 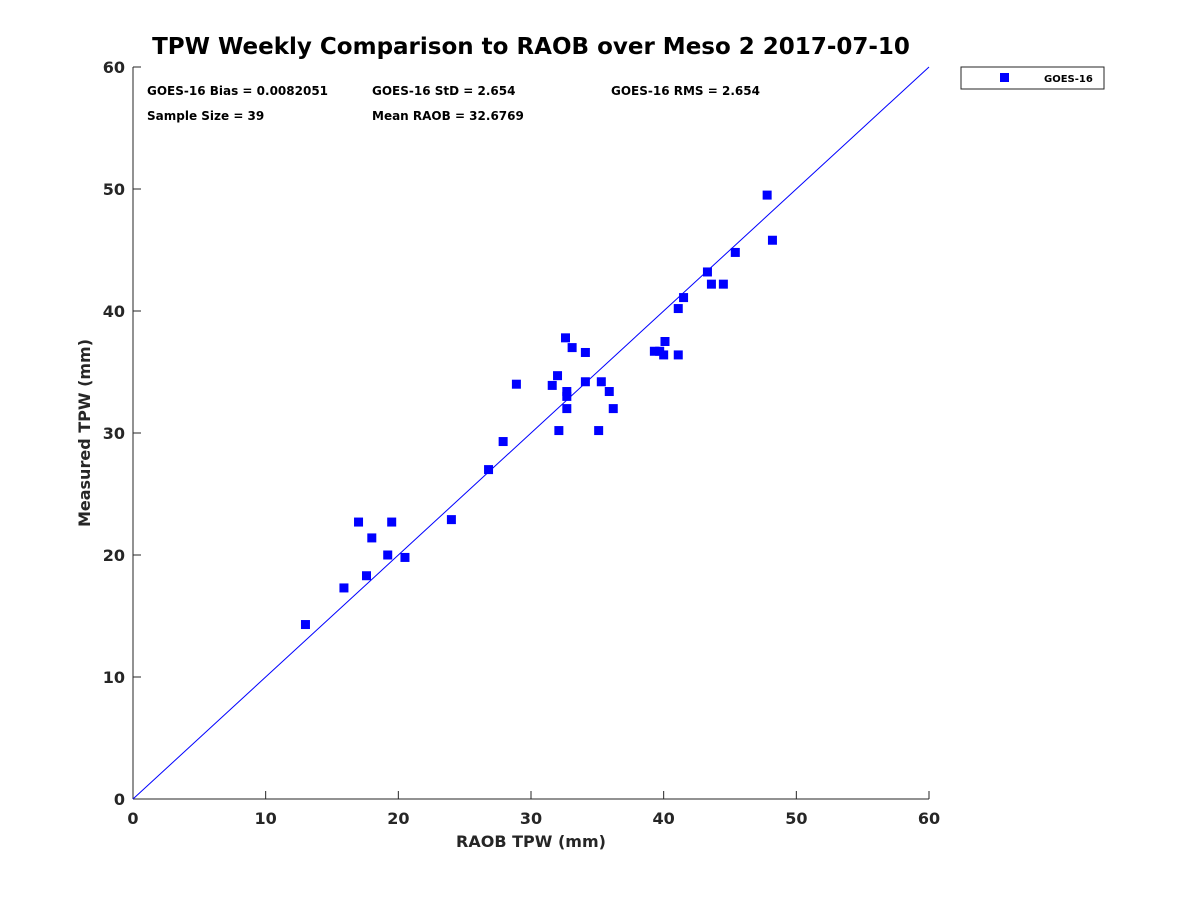 What do you see at coordinates (114, 555) in the screenshot?
I see `y-tick-label: 20` at bounding box center [114, 555].